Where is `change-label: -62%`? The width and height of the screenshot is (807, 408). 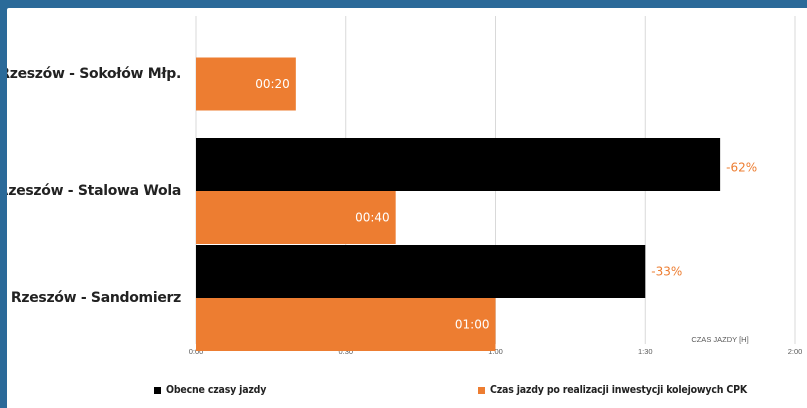
change-label: -62% is located at coordinates (741, 168).